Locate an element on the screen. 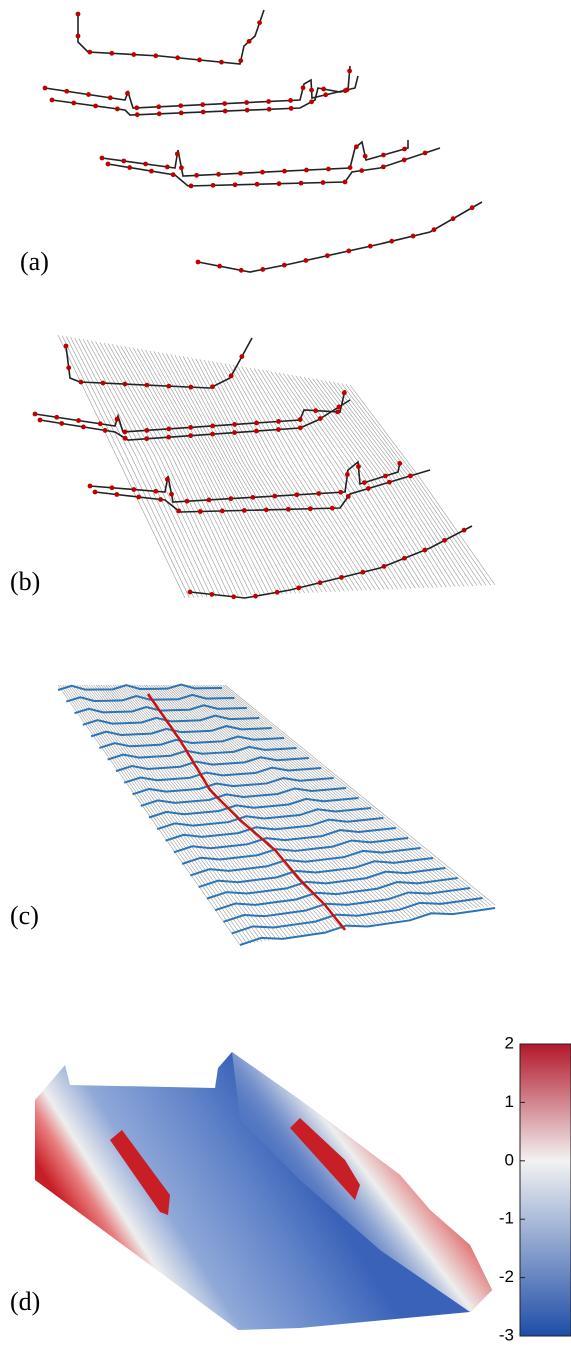 This screenshot has height=1349, width=571. panel-label: (d) is located at coordinates (25, 1301).